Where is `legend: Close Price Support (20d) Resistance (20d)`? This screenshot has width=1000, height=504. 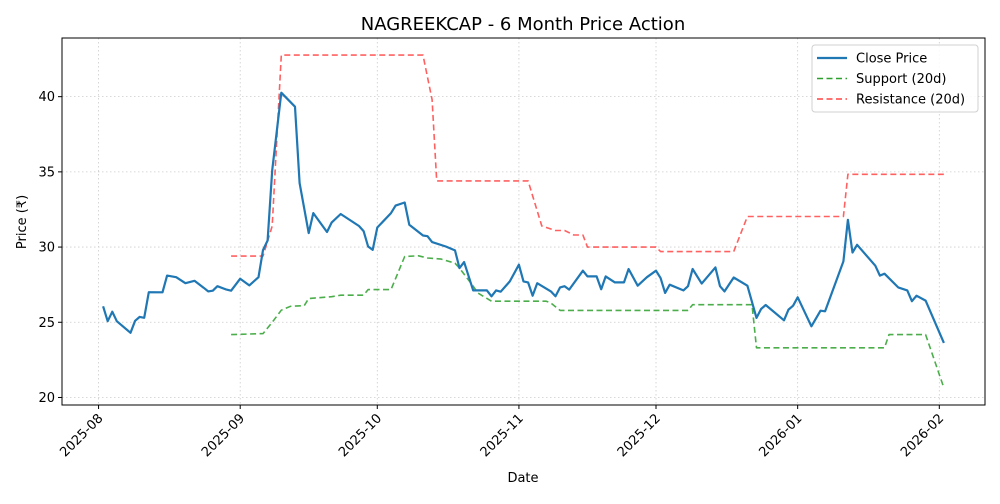 legend: Close Price Support (20d) Resistance (20d) is located at coordinates (895, 78).